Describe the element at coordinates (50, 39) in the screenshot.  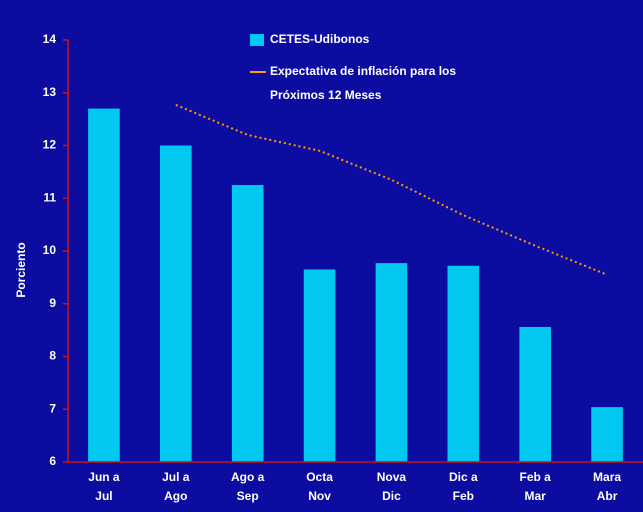
I see `y-tick-label: 14` at that location.